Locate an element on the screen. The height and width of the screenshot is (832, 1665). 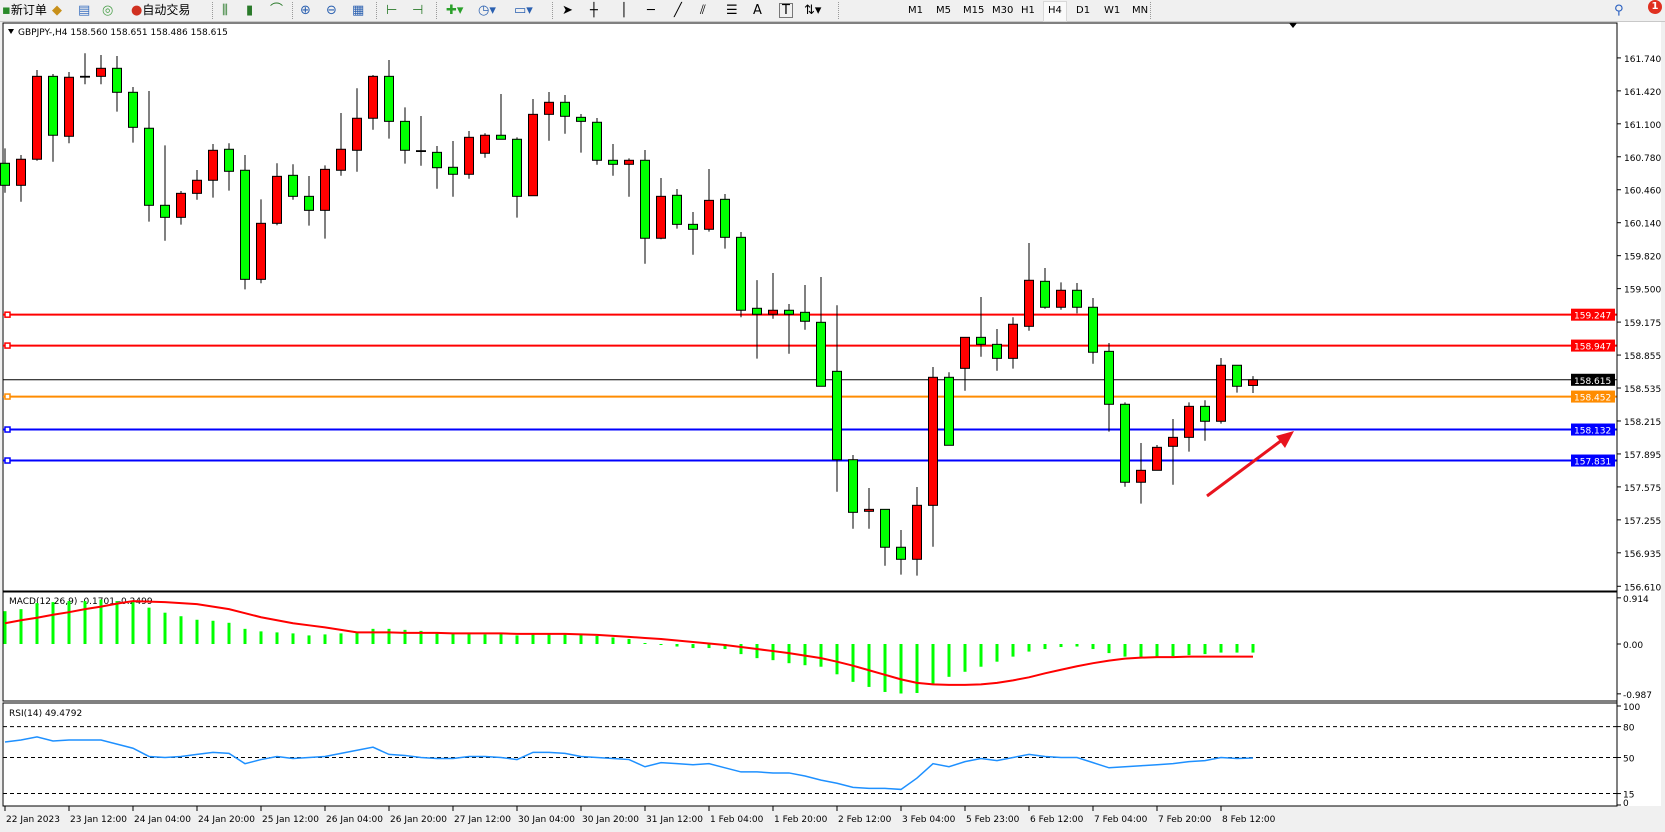
timeframe-h1: H1 is located at coordinates (1028, 10).